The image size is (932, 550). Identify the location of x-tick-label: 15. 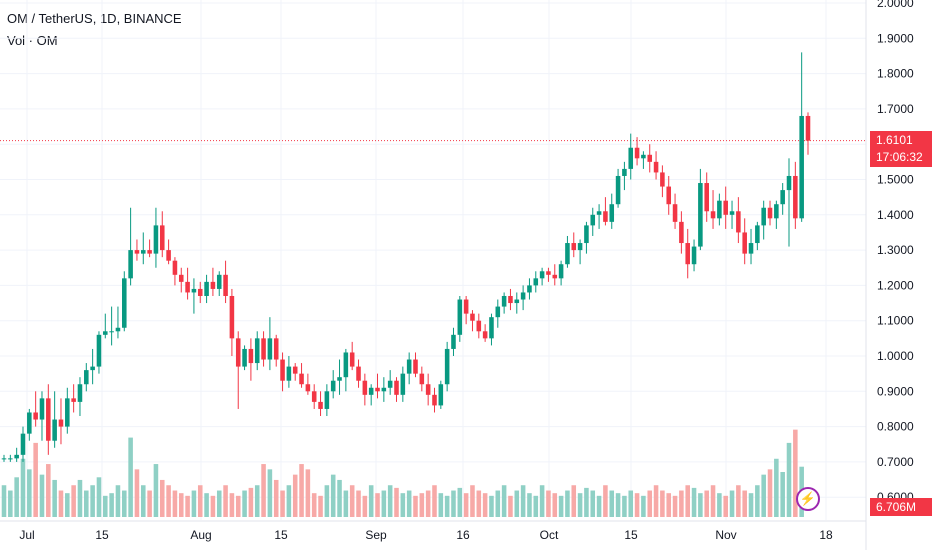
(631, 535).